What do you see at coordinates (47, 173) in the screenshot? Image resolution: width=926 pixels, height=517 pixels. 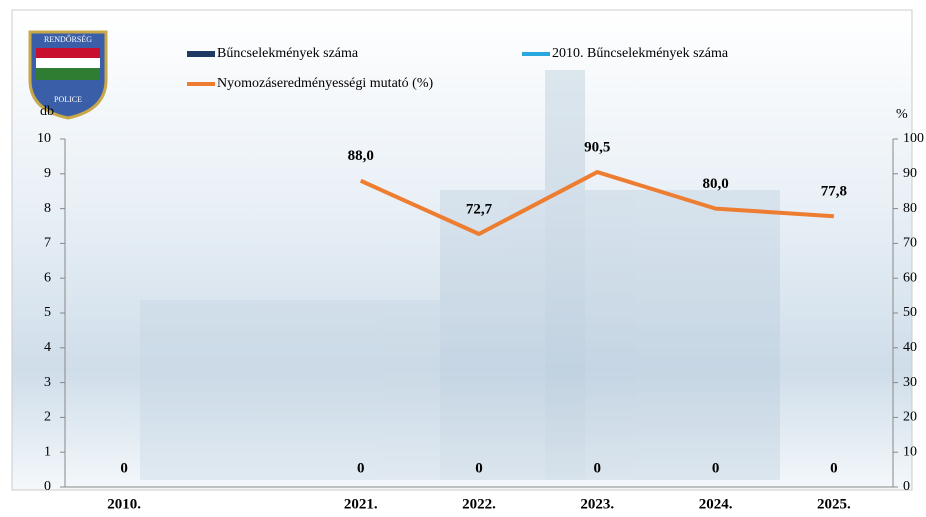 I see `y-tick-label: 9` at bounding box center [47, 173].